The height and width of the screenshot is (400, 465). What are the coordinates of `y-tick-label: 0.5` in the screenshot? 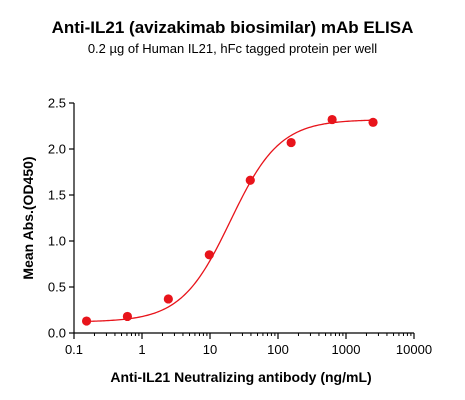 It's located at (57, 287).